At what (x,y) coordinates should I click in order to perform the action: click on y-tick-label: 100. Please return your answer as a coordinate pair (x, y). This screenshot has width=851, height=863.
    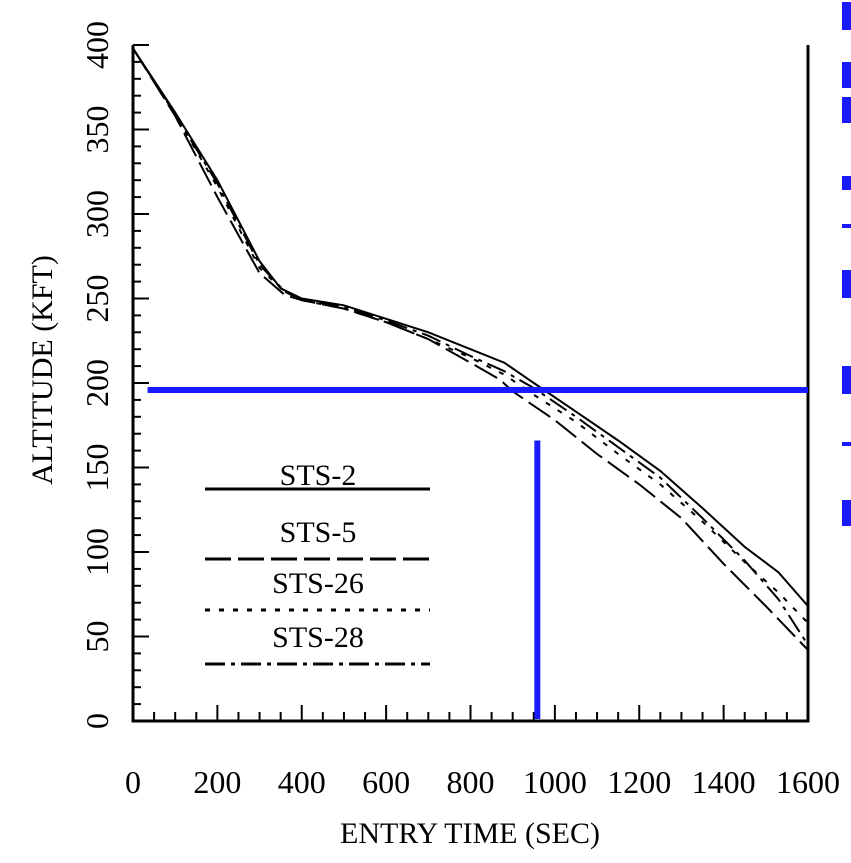
    Looking at the image, I should click on (97, 552).